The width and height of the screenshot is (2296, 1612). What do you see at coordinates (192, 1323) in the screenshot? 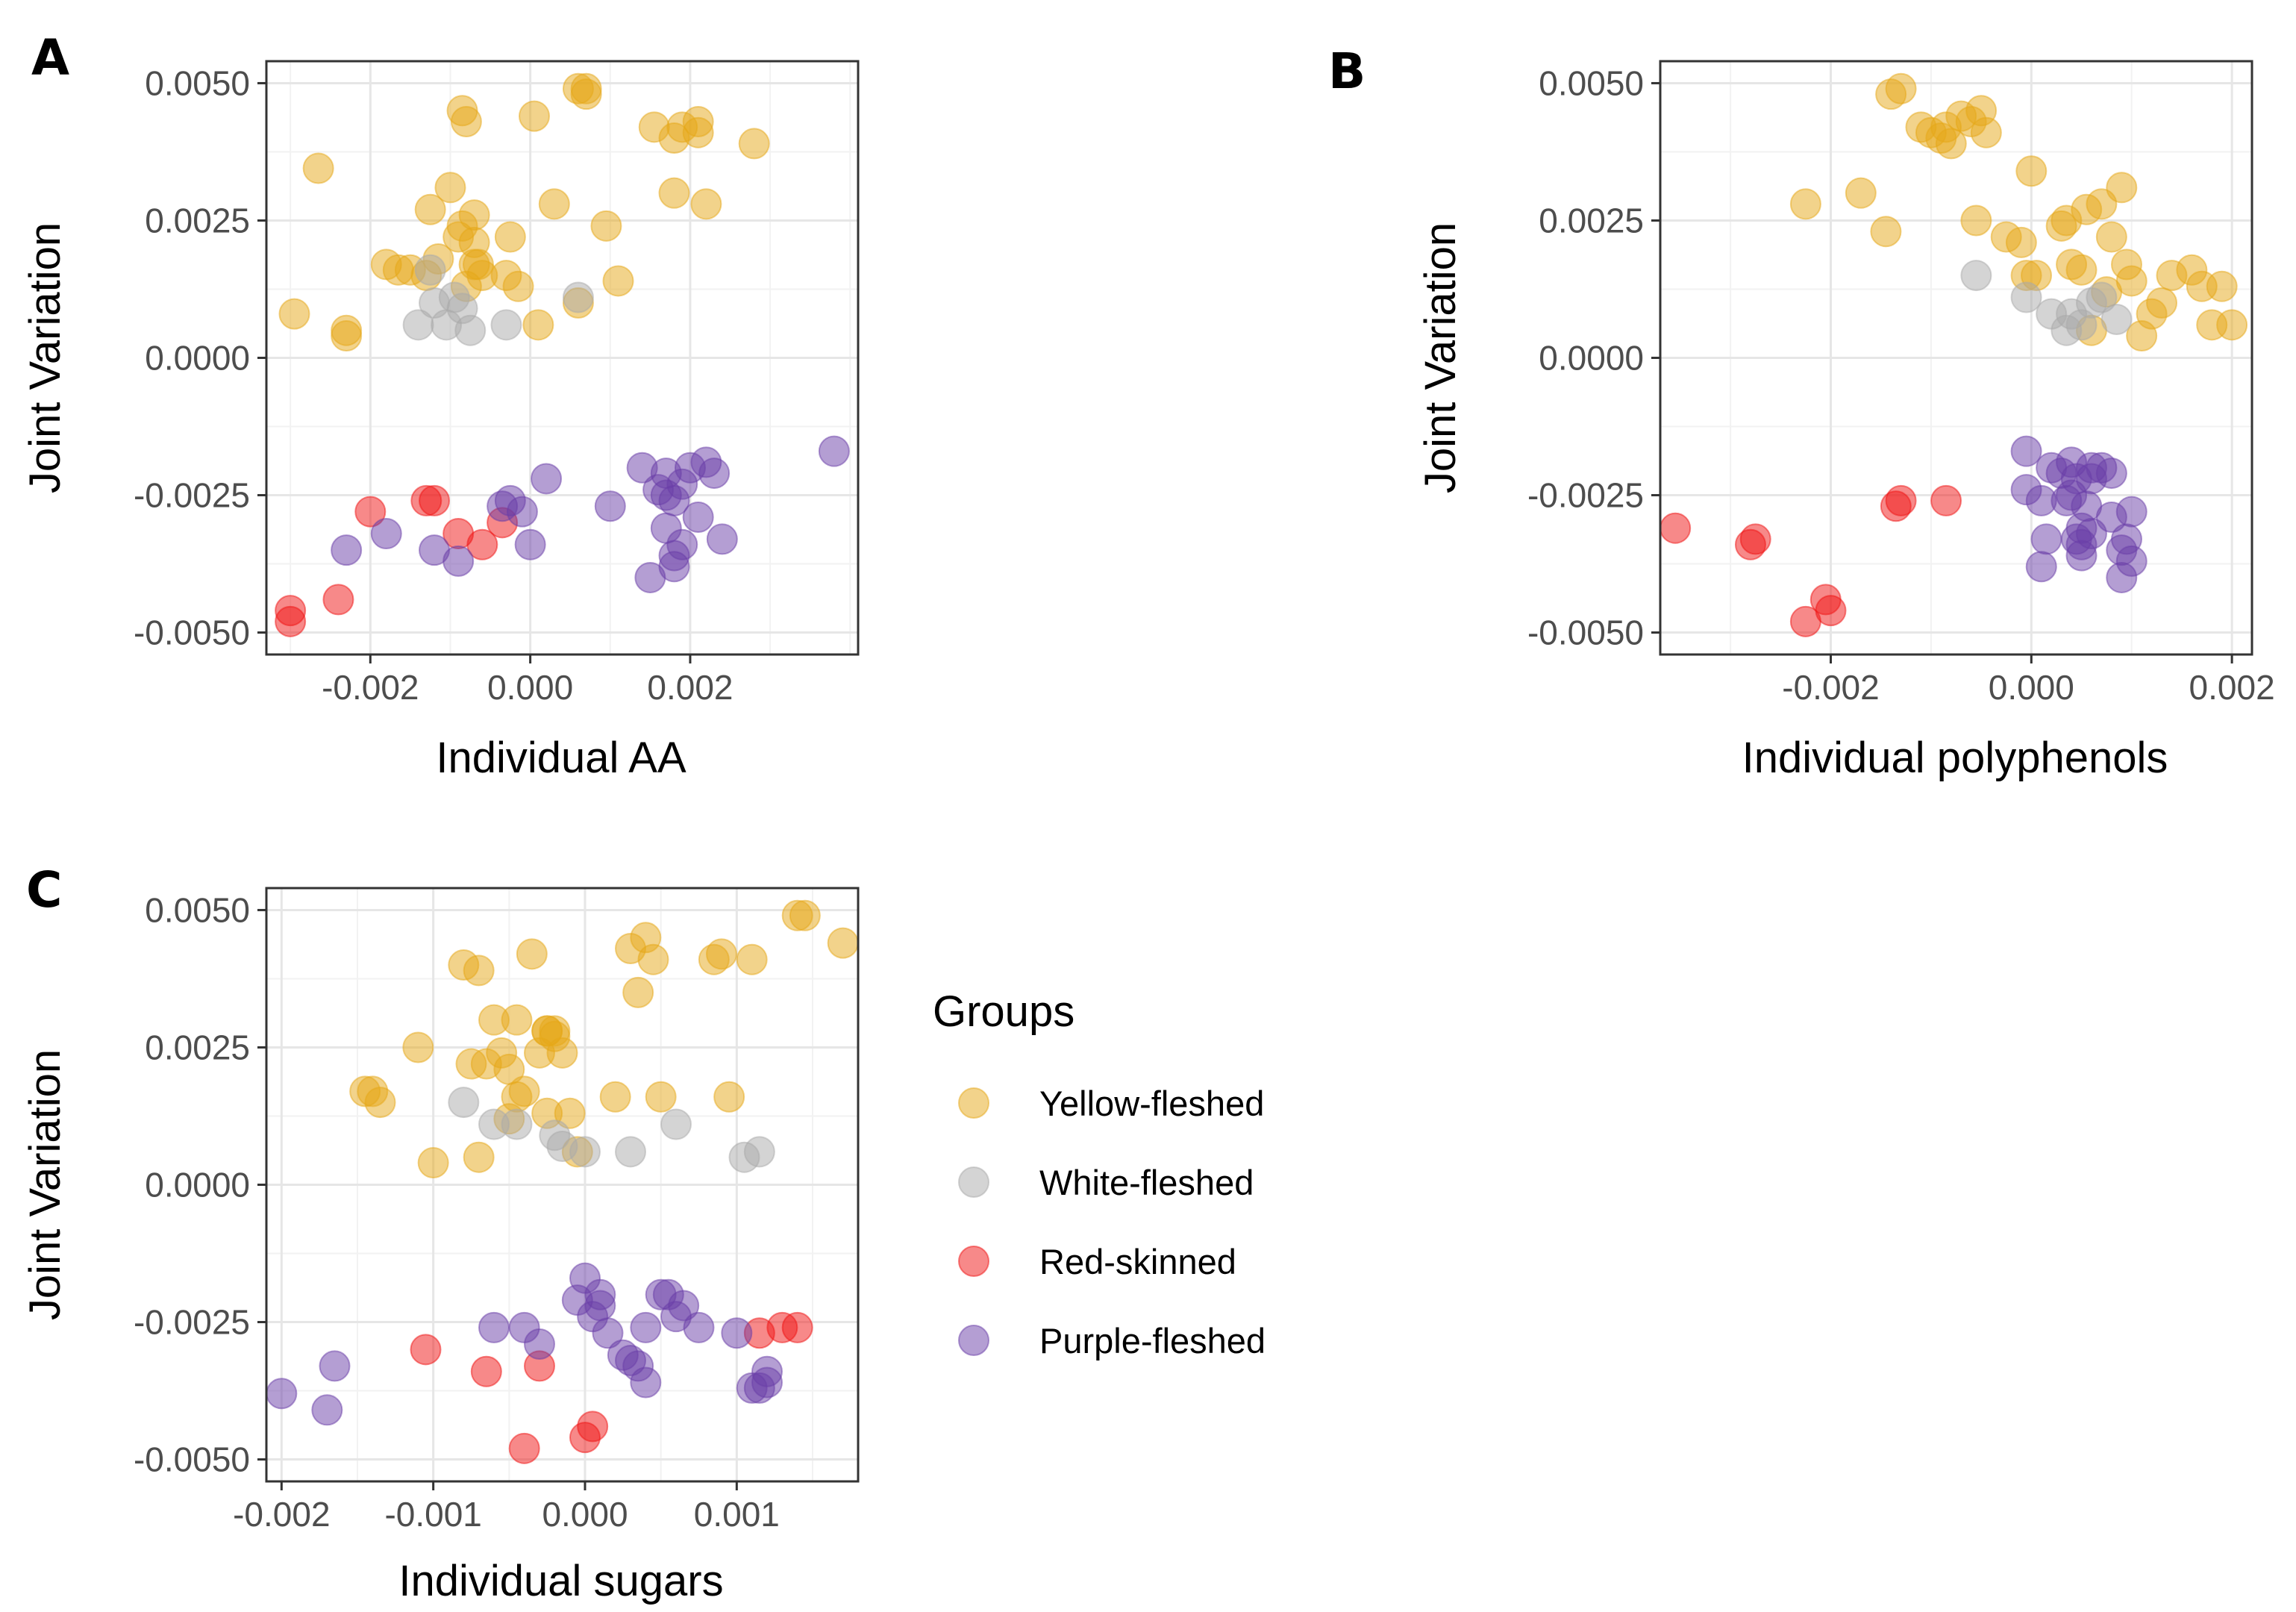
I see `y-tick-label: -0.0025` at bounding box center [192, 1323].